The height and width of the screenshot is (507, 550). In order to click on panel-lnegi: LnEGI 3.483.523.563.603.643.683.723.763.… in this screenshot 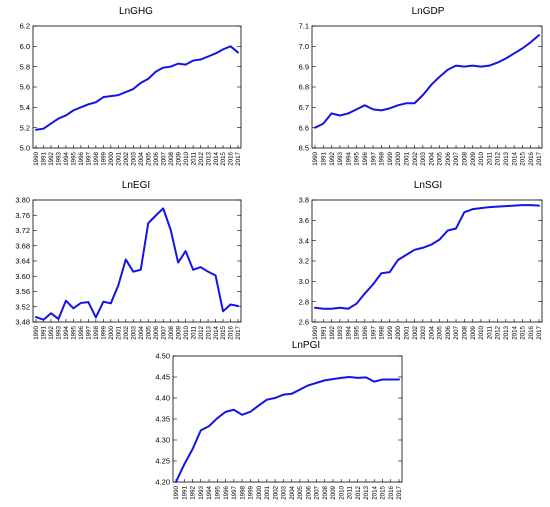, I will do `click(128, 260)`.